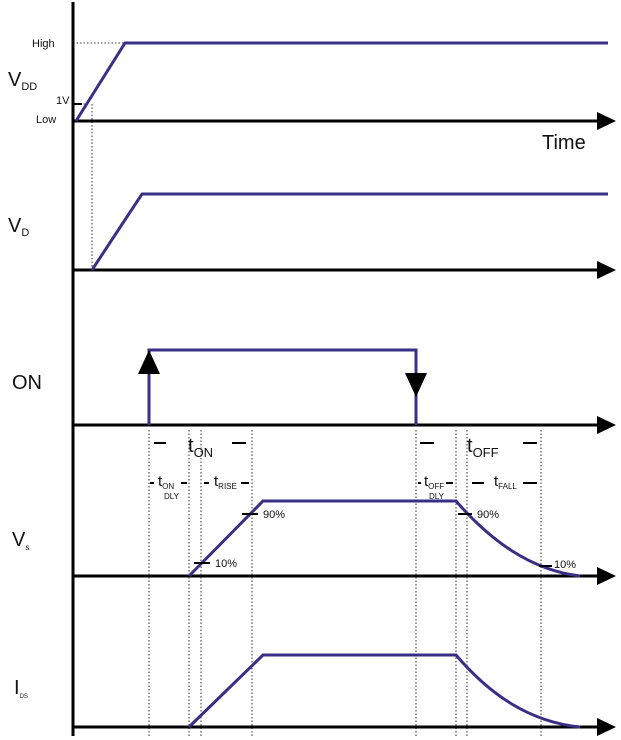 The height and width of the screenshot is (740, 621). I want to click on vdd-waveform, so click(341, 81).